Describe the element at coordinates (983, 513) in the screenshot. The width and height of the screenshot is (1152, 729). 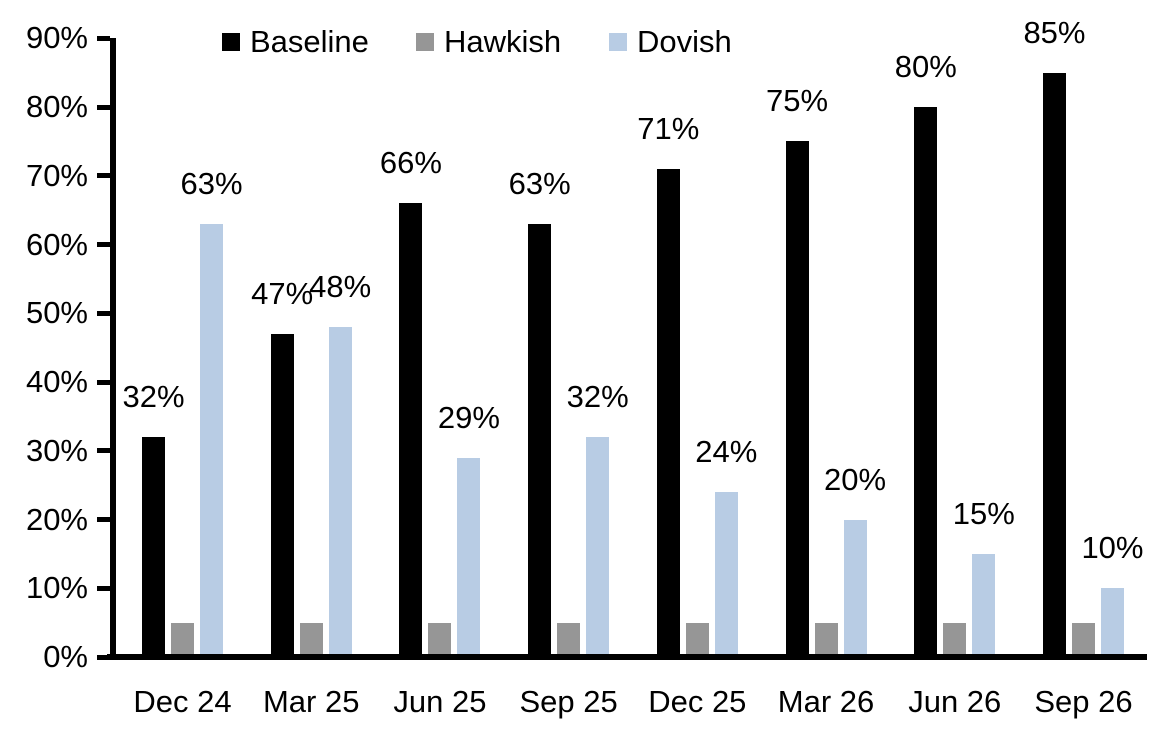
I see `bar-value-label-dovish-jun-26: 15%` at that location.